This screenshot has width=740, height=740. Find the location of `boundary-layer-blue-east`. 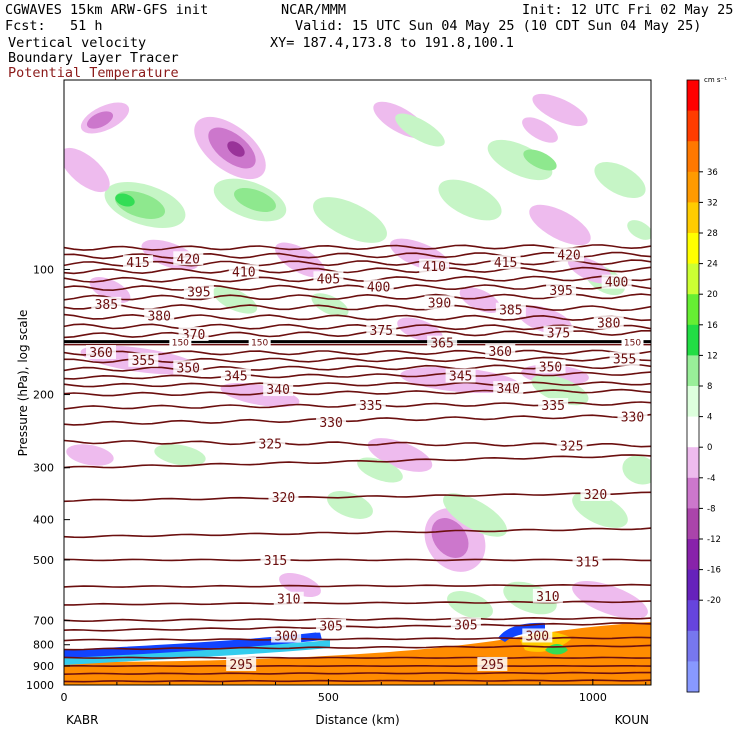

boundary-layer-blue-east is located at coordinates (521, 632).